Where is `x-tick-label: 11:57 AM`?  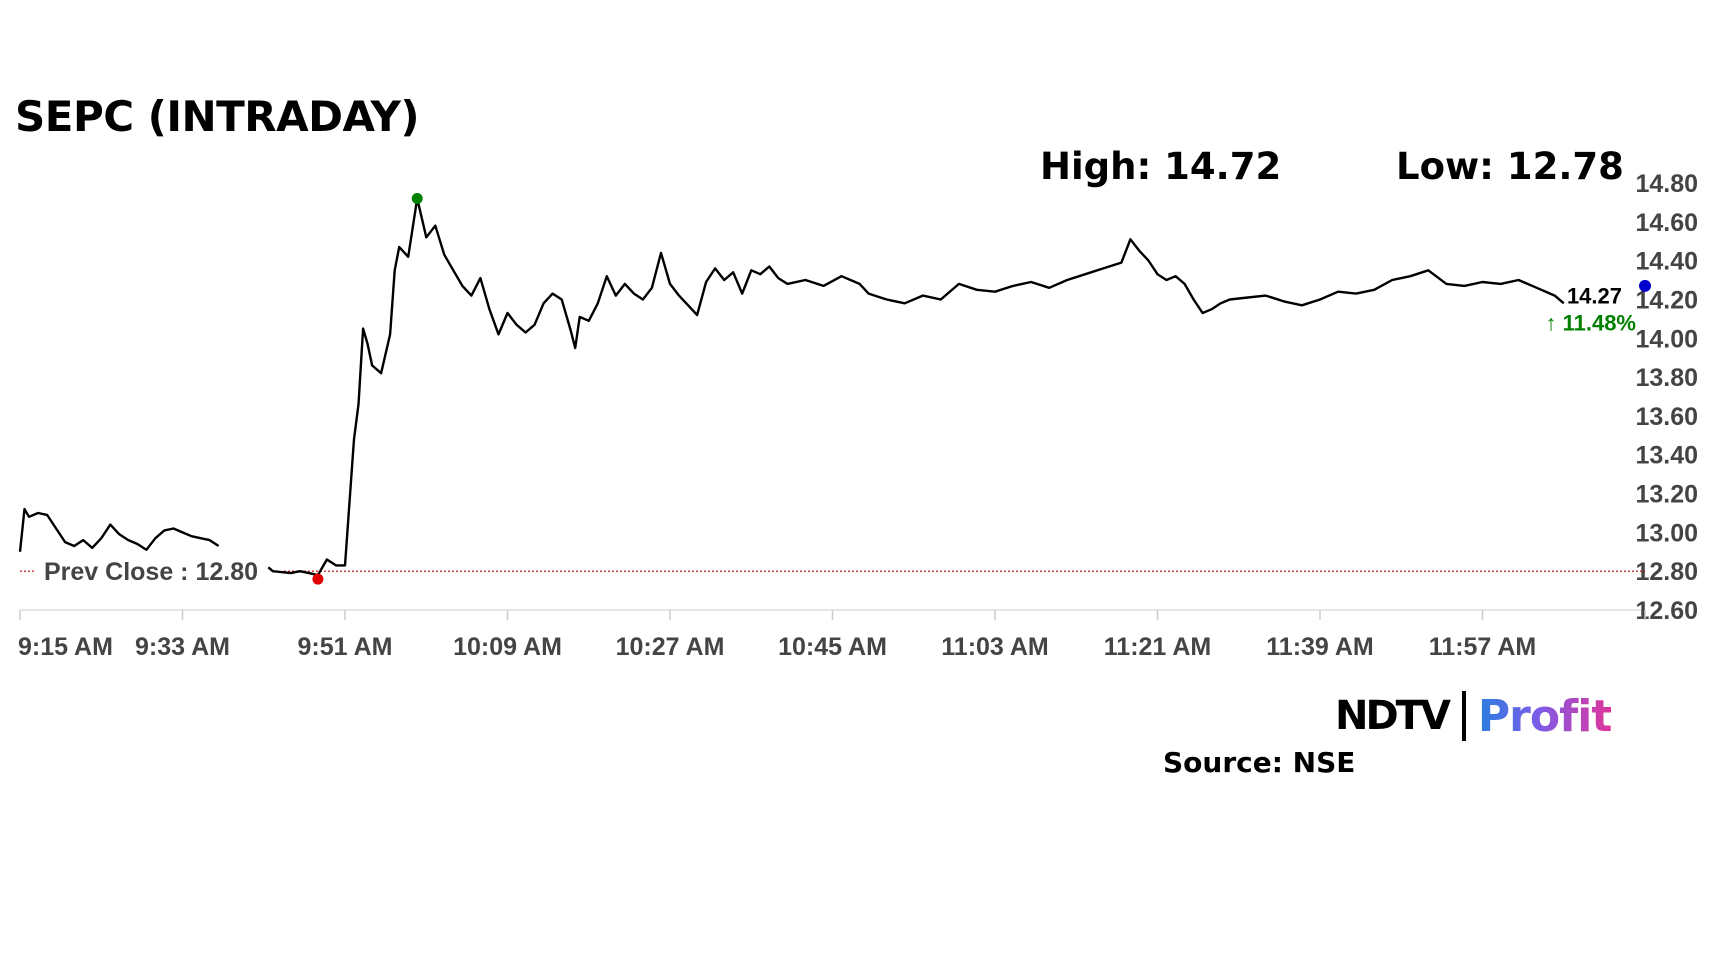
x-tick-label: 11:57 AM is located at coordinates (1482, 647).